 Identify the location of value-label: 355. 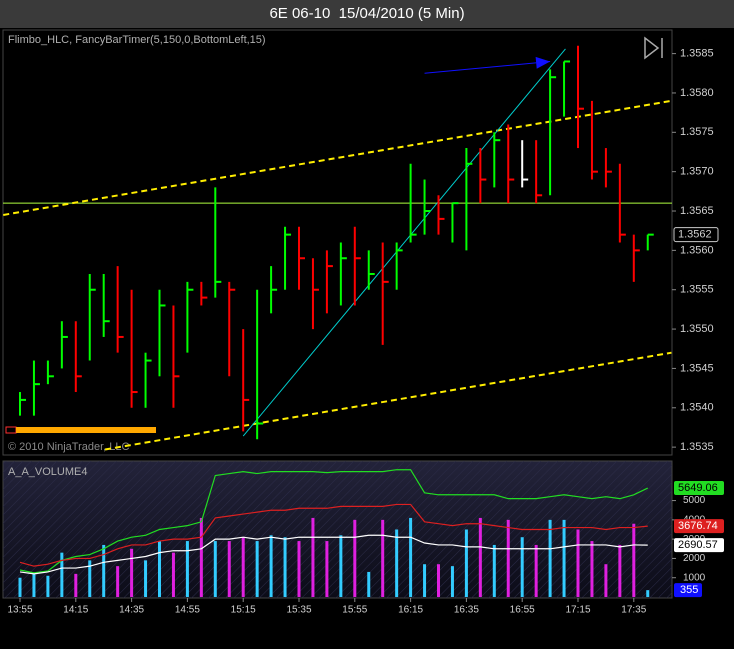
(689, 590).